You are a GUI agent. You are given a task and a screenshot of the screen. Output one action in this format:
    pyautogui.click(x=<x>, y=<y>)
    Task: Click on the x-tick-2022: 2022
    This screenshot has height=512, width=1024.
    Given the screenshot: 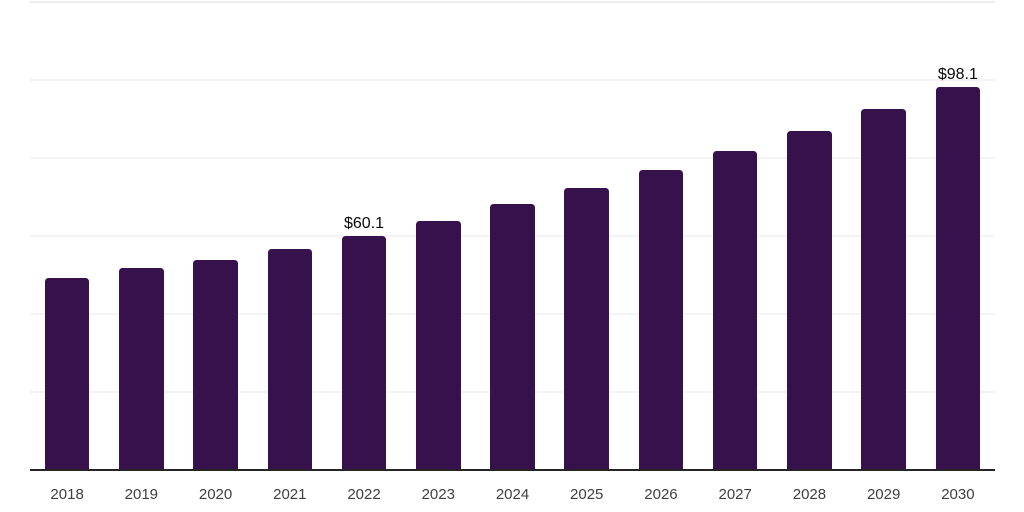 What is the action you would take?
    pyautogui.click(x=364, y=494)
    